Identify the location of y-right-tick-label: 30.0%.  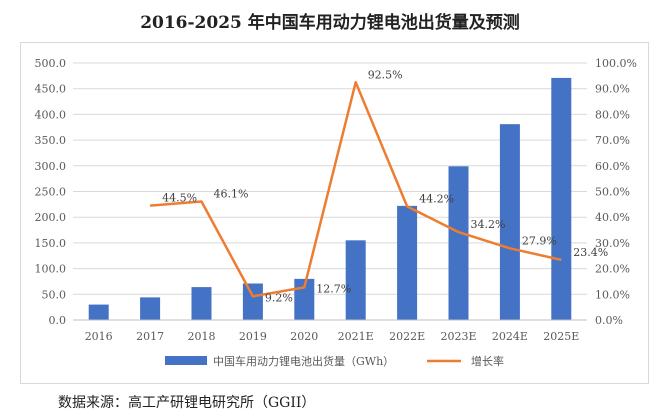
(612, 243).